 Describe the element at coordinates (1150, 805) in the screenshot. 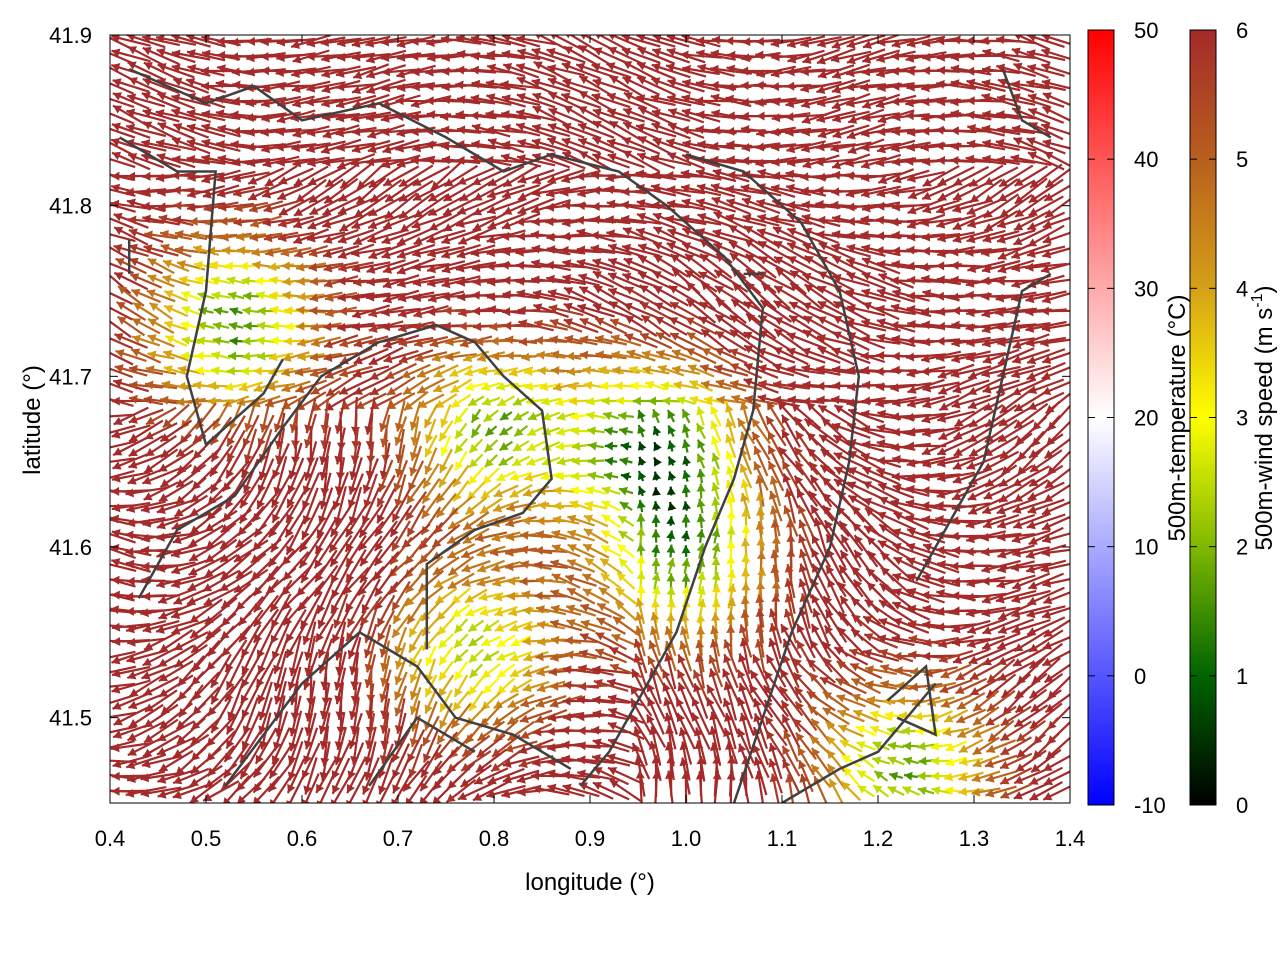

I see `colorbar-tick-label: -10` at that location.